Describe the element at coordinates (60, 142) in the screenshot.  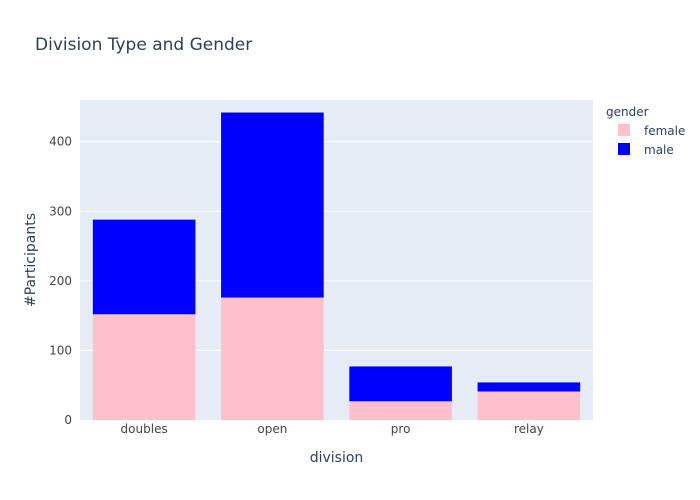
I see `y-tick-label: 400` at that location.